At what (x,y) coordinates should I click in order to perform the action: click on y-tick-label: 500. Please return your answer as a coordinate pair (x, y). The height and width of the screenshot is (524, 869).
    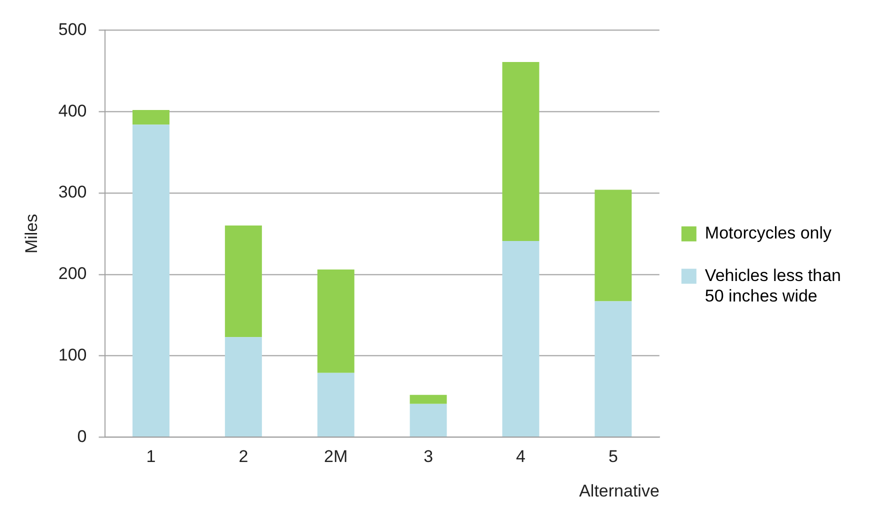
    Looking at the image, I should click on (72, 29).